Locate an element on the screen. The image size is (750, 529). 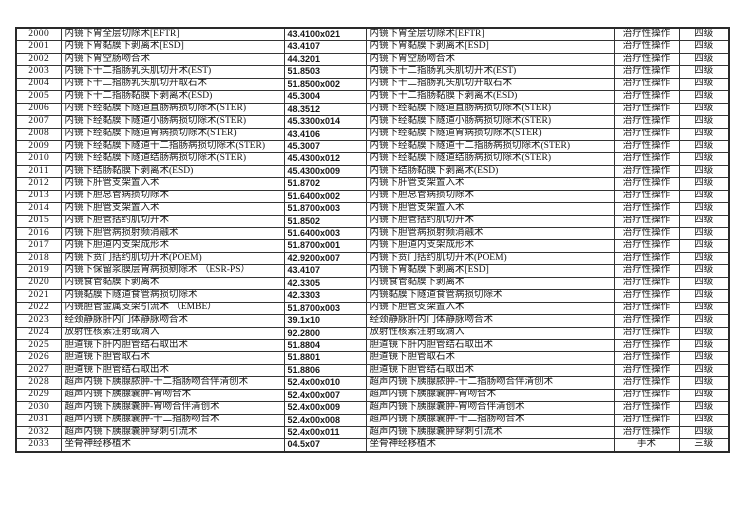
procedure-name-cell: 超声内镜下胰腺囊肿-胃吻合术 is located at coordinates (172, 395).